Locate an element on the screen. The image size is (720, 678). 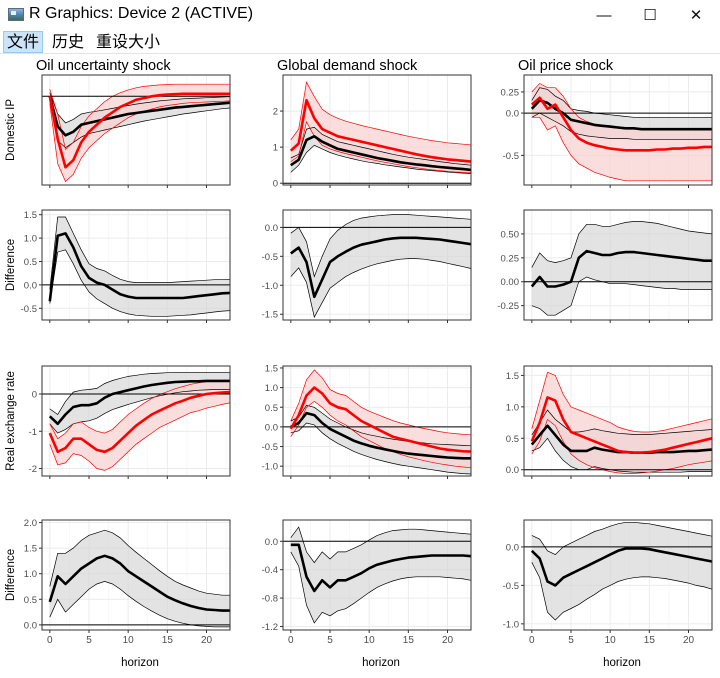
y-tick-label: -0.8 is located at coordinates (270, 599).